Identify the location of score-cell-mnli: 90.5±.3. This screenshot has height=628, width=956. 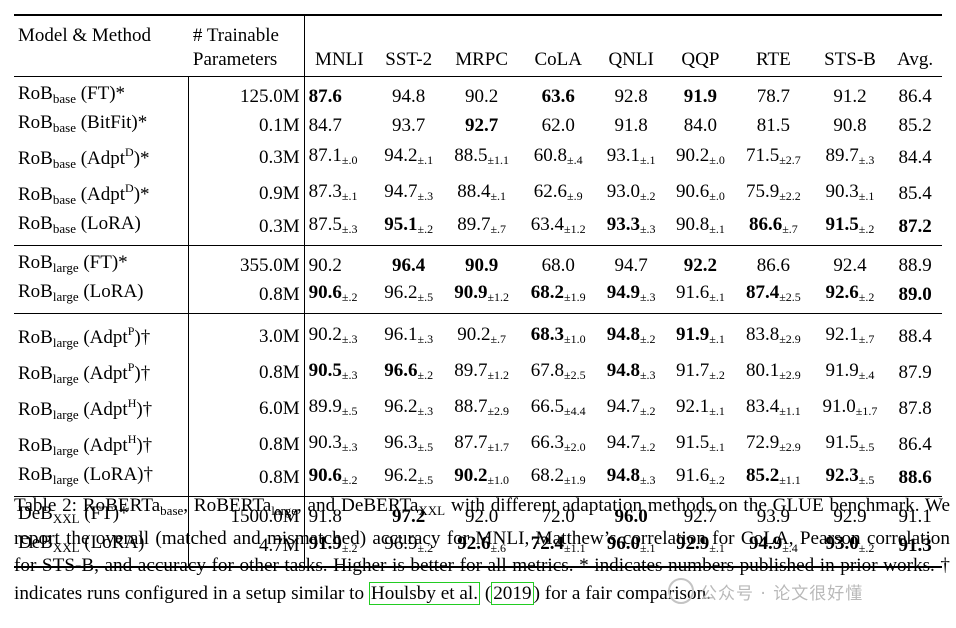
(333, 371).